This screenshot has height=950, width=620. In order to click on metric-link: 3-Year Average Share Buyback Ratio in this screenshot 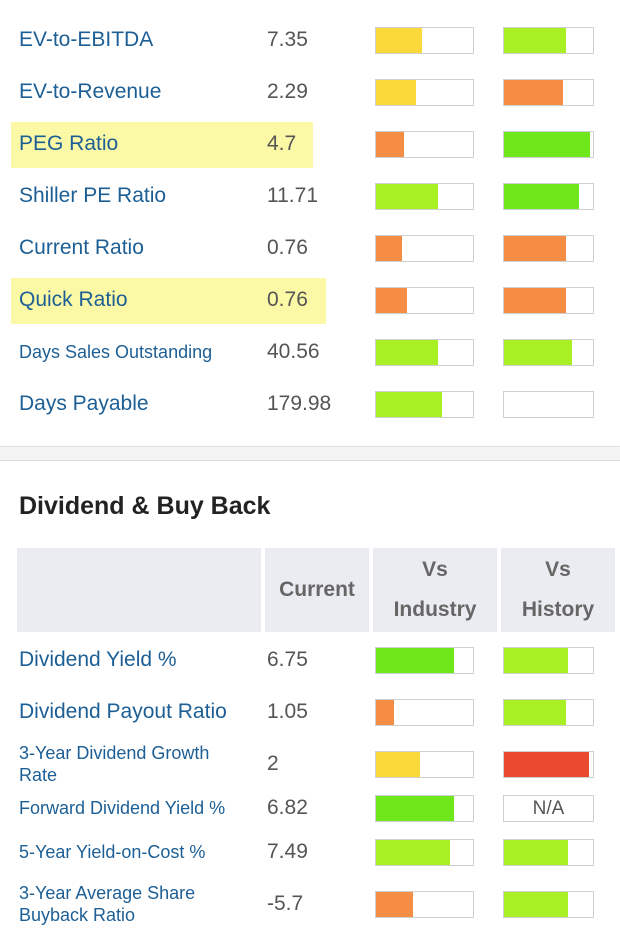, I will do `click(107, 904)`.